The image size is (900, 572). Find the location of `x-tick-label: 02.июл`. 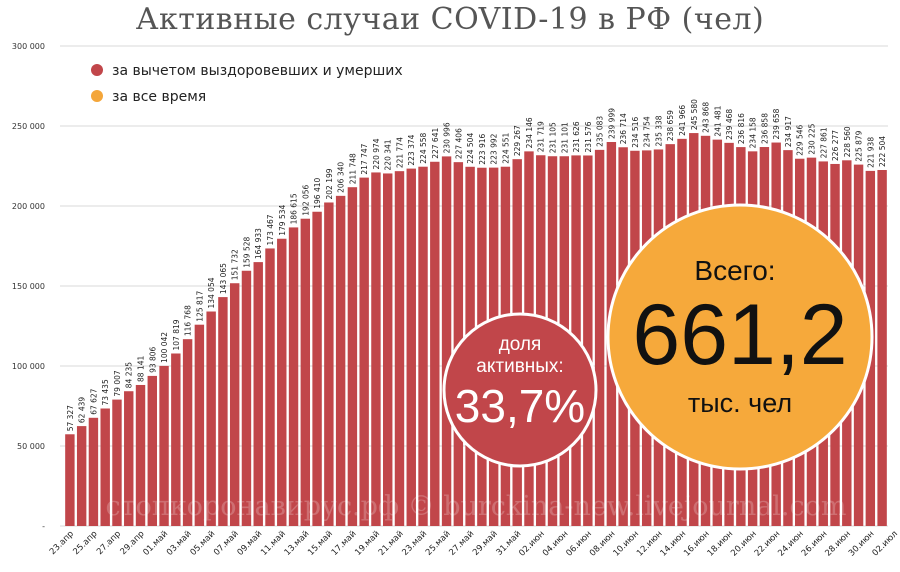

x-tick-label: 02.июл is located at coordinates (885, 543).